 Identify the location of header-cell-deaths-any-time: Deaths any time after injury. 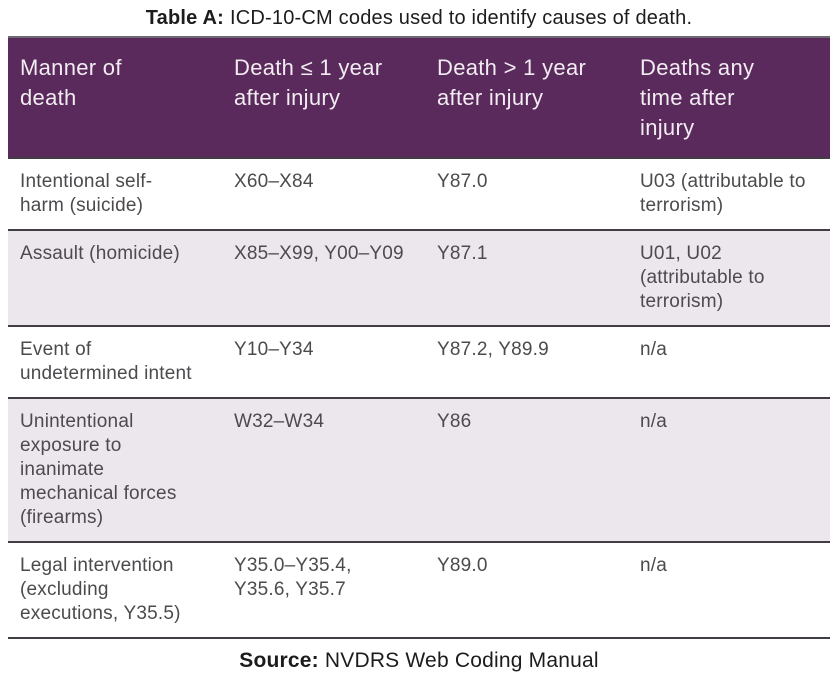
(729, 97).